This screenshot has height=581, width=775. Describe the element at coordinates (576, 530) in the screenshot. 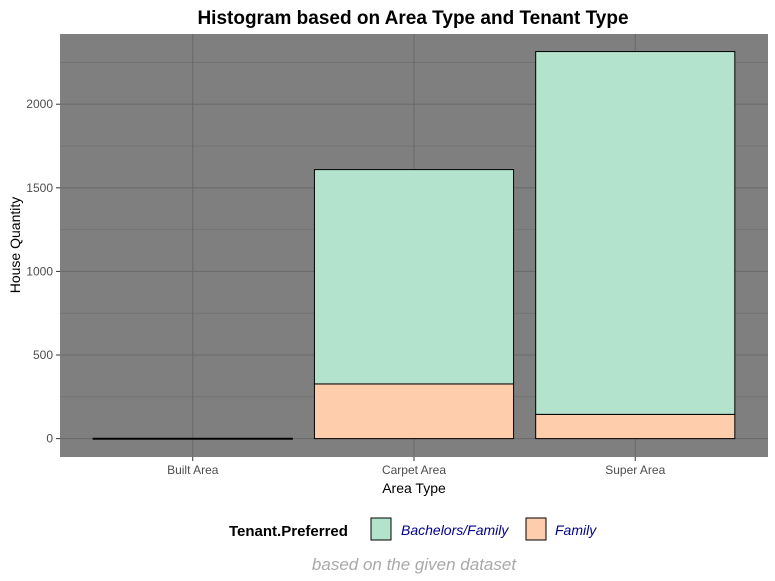

I see `legend-label: Family` at that location.